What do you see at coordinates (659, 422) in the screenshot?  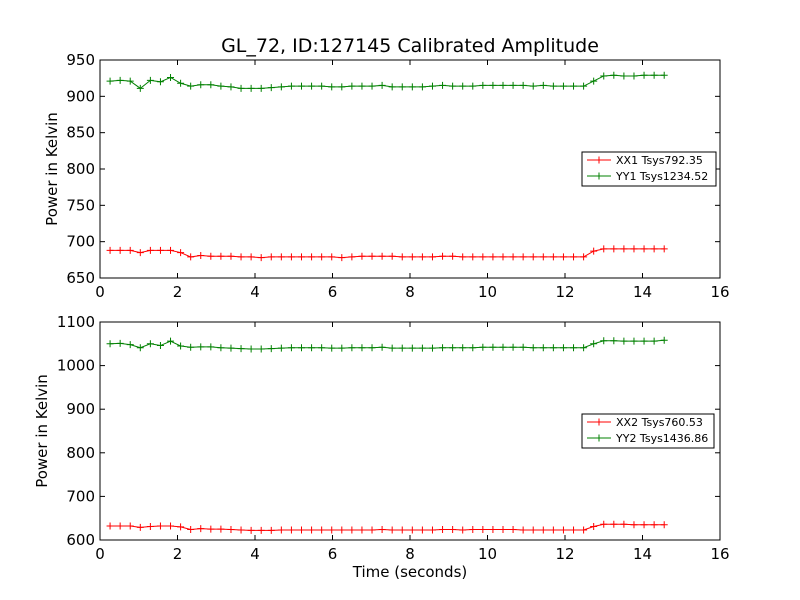 I see `legend-label: XX2 Tsys760.53` at bounding box center [659, 422].